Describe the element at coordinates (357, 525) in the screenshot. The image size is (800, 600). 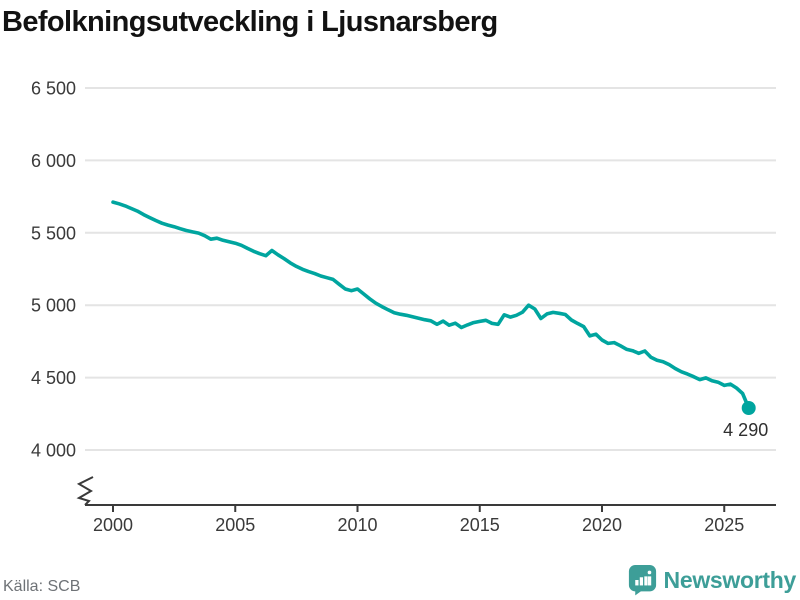
I see `x-tick-label-2010: 2010` at that location.